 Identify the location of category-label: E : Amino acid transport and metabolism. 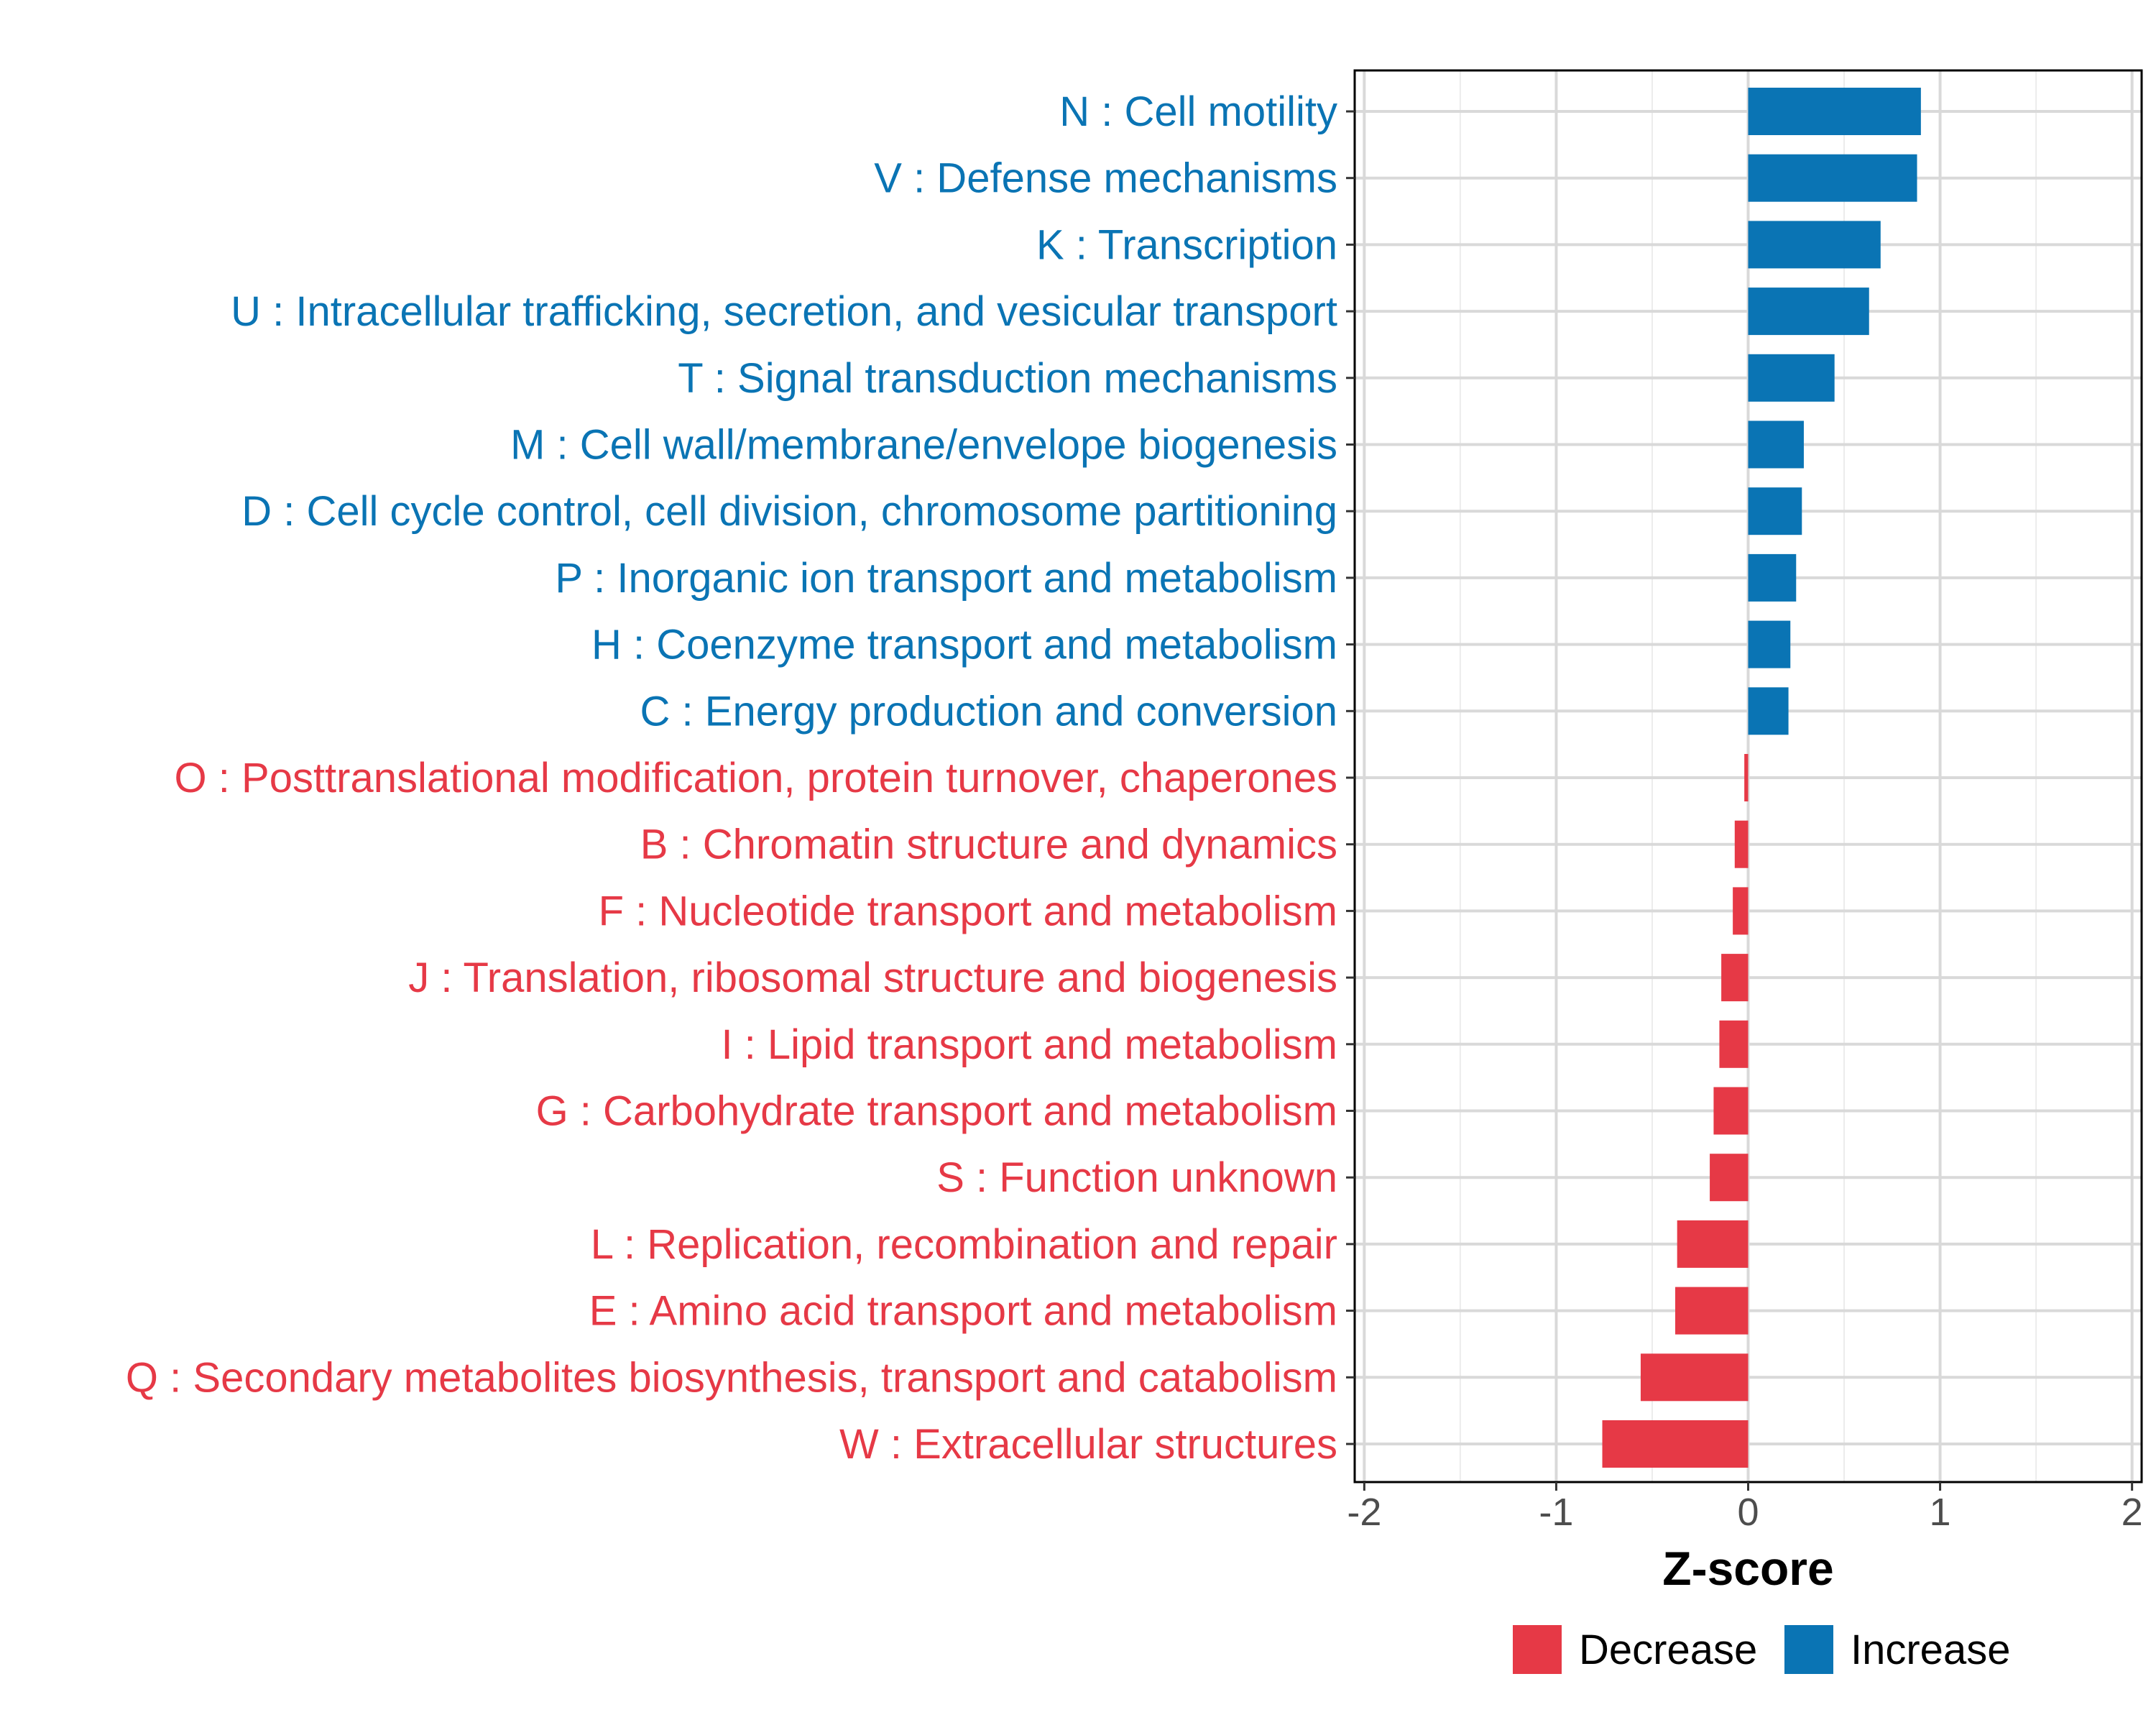
(963, 1311).